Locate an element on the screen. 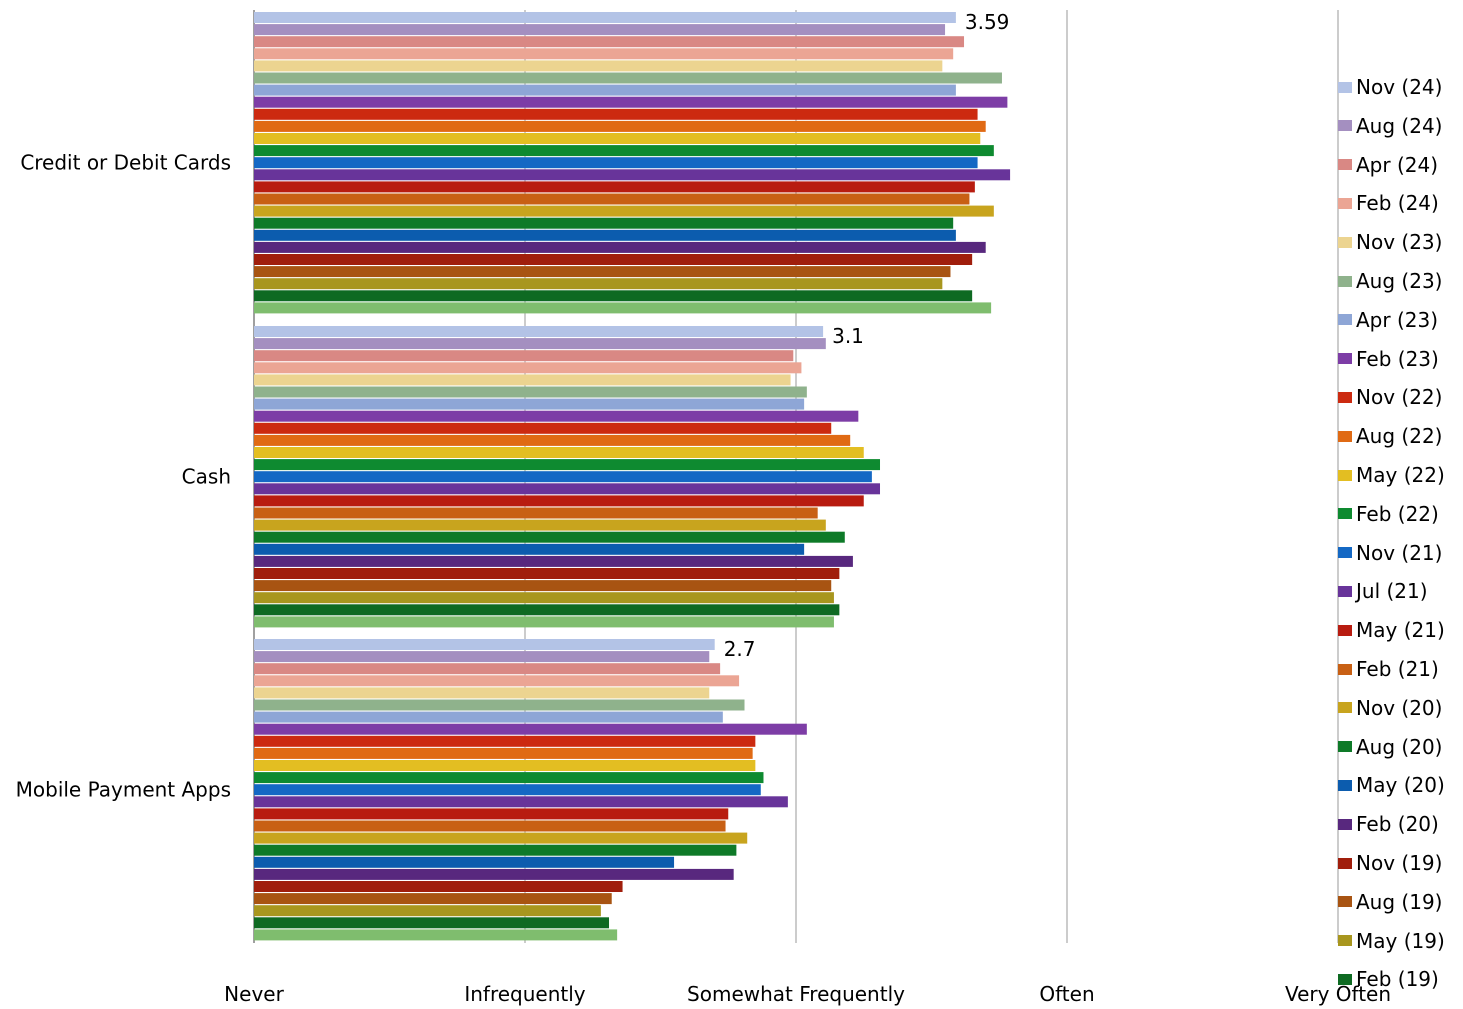 The width and height of the screenshot is (1463, 1009). legend-item: Aug (24) is located at coordinates (1390, 126).